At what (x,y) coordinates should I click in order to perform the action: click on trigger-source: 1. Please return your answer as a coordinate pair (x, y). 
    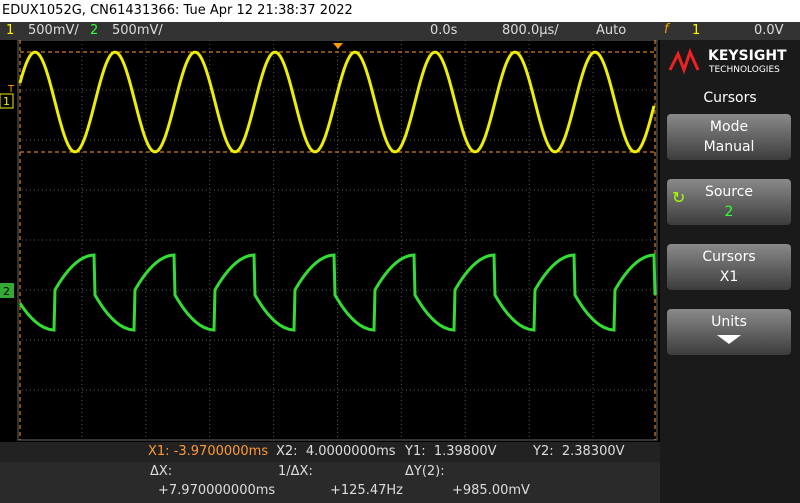
    Looking at the image, I should click on (696, 30).